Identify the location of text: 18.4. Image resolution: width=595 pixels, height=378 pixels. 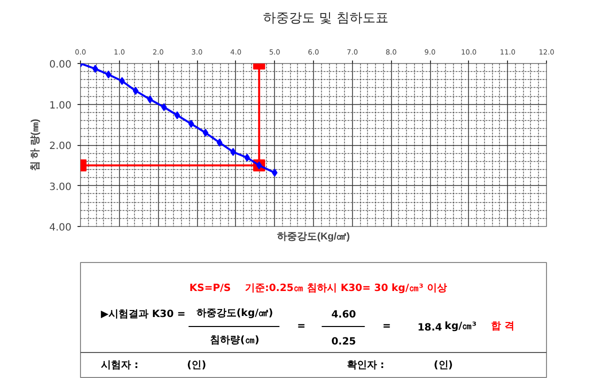
(429, 328).